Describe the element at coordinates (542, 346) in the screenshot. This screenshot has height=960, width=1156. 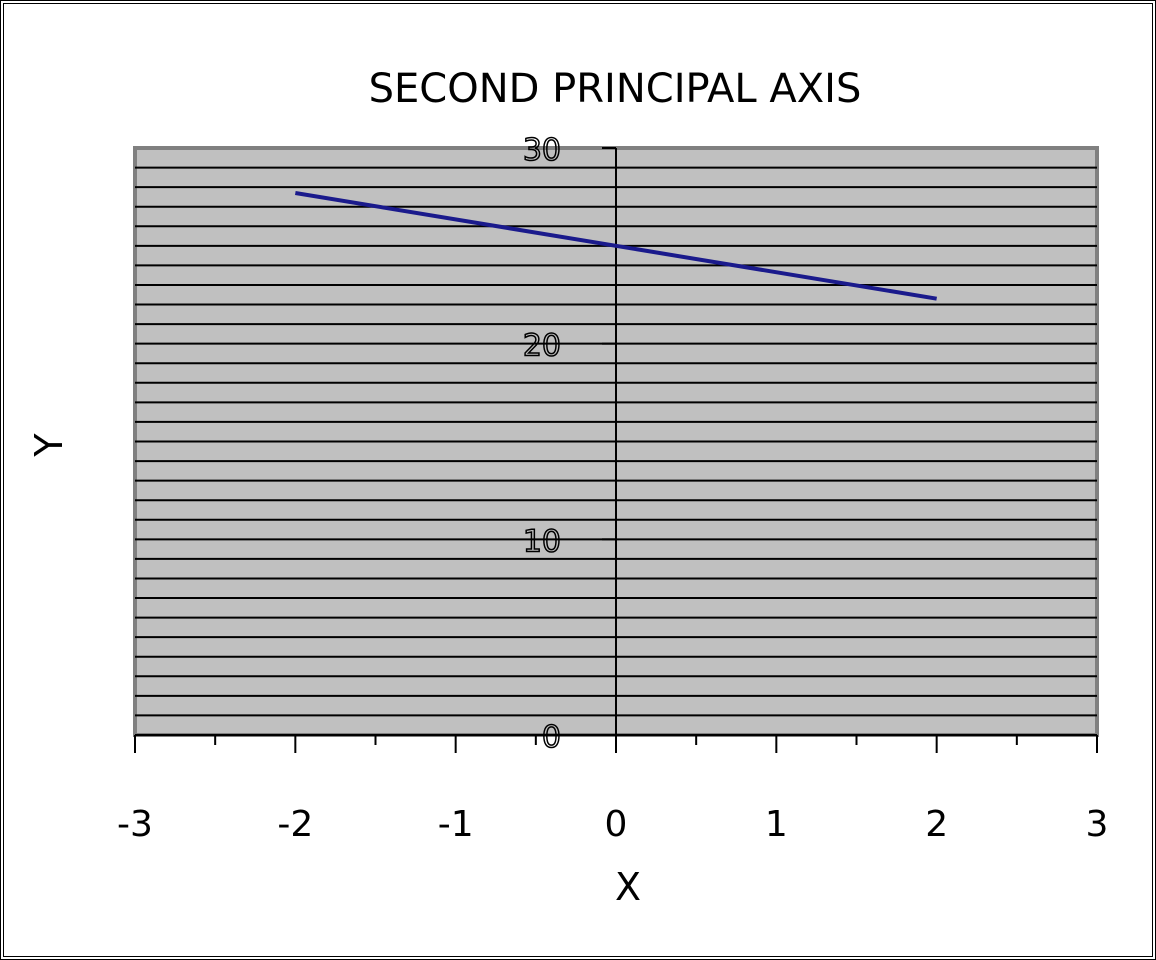
I see `y-tick-label: 20` at that location.